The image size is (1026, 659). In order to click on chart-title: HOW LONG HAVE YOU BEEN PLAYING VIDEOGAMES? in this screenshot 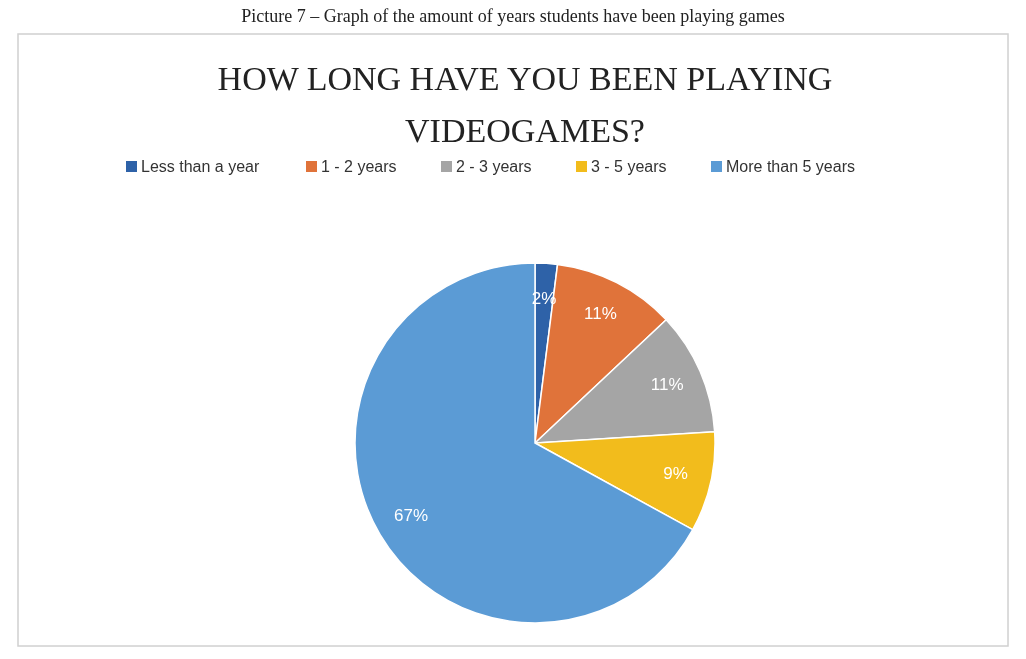, I will do `click(525, 104)`.